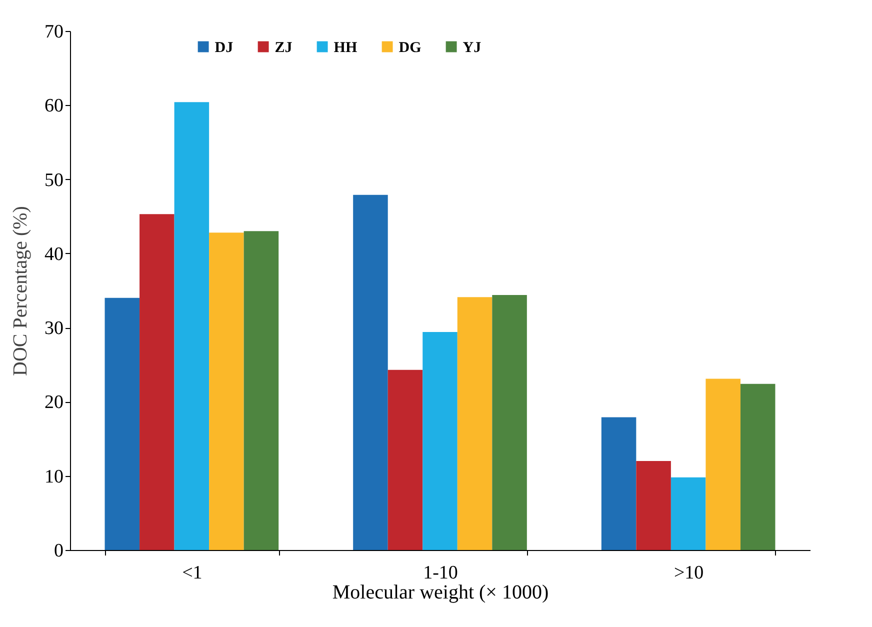  I want to click on y-tick-label: 0, so click(59, 551).